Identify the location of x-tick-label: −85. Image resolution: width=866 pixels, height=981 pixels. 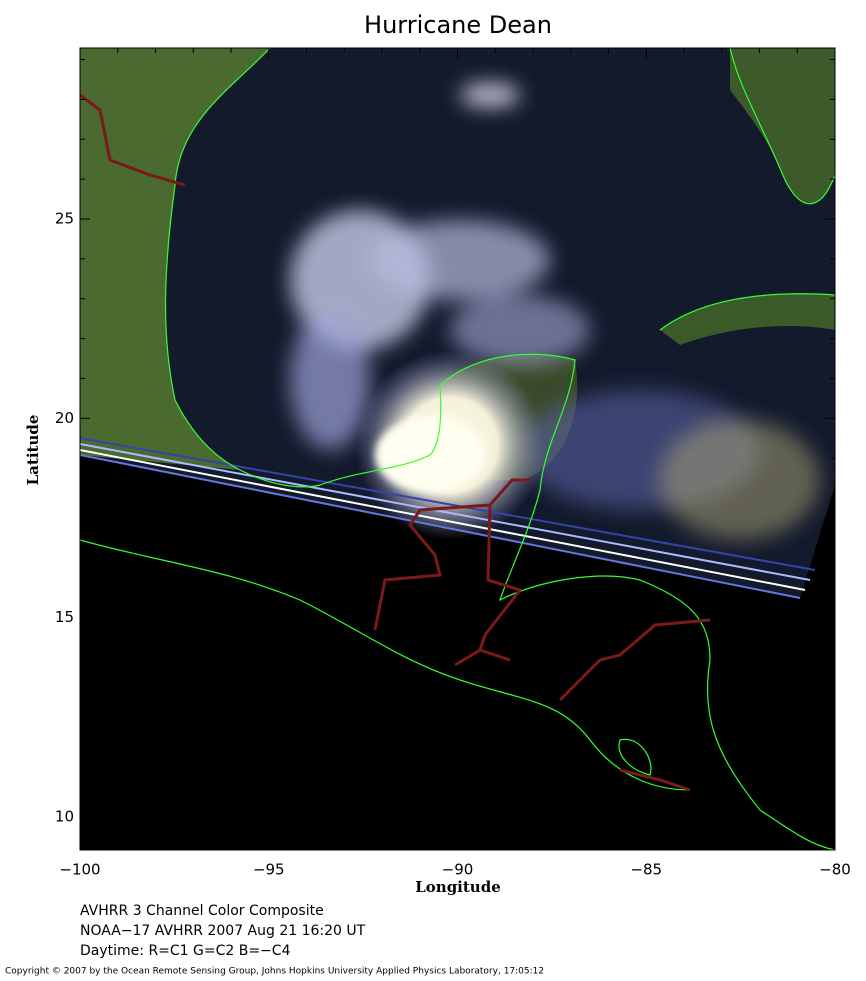
(646, 870).